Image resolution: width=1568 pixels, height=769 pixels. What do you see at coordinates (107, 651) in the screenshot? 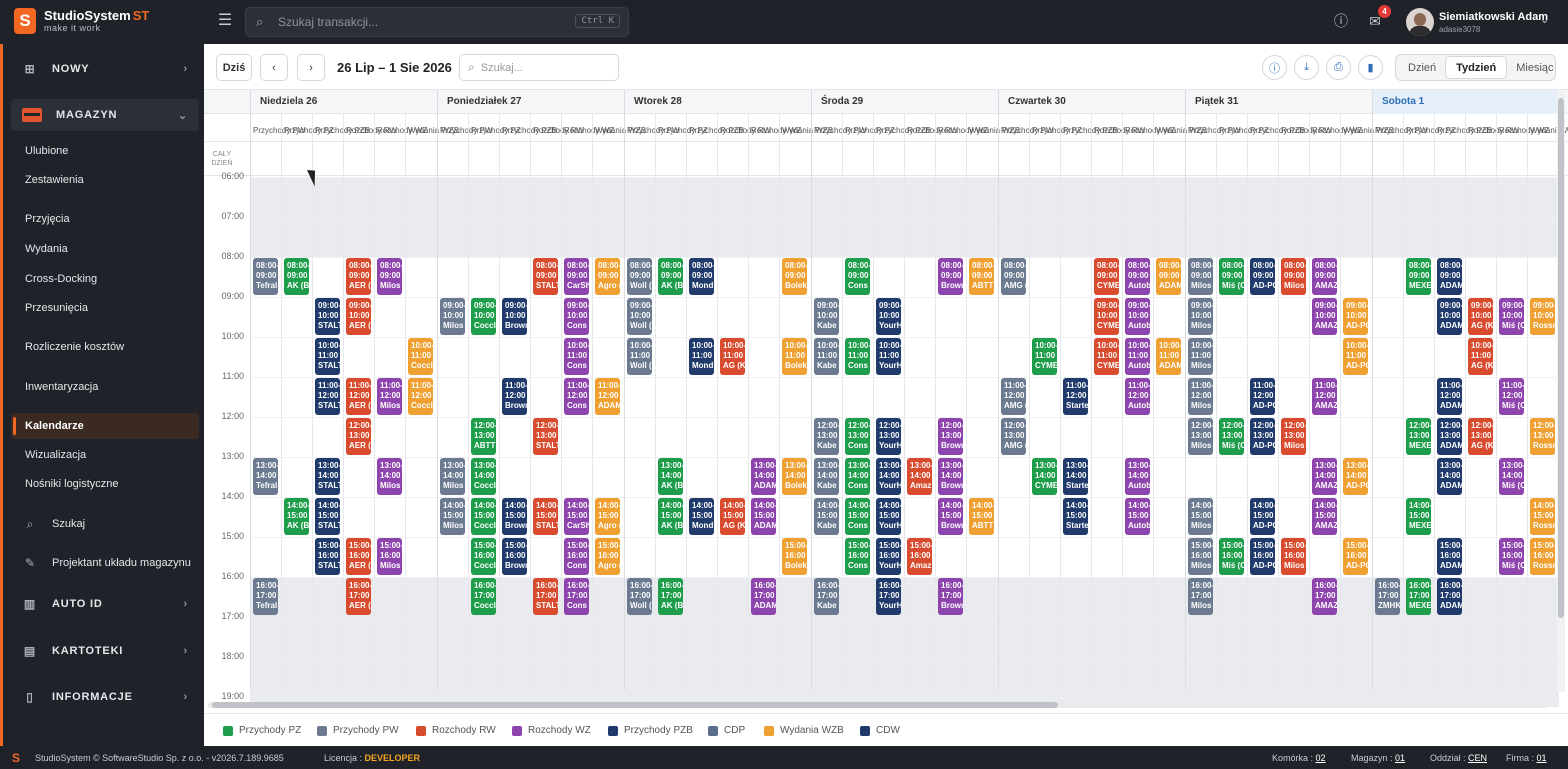
I see `sidebar-section-kartoteki: ▤ KARTOTEKI ›` at bounding box center [107, 651].